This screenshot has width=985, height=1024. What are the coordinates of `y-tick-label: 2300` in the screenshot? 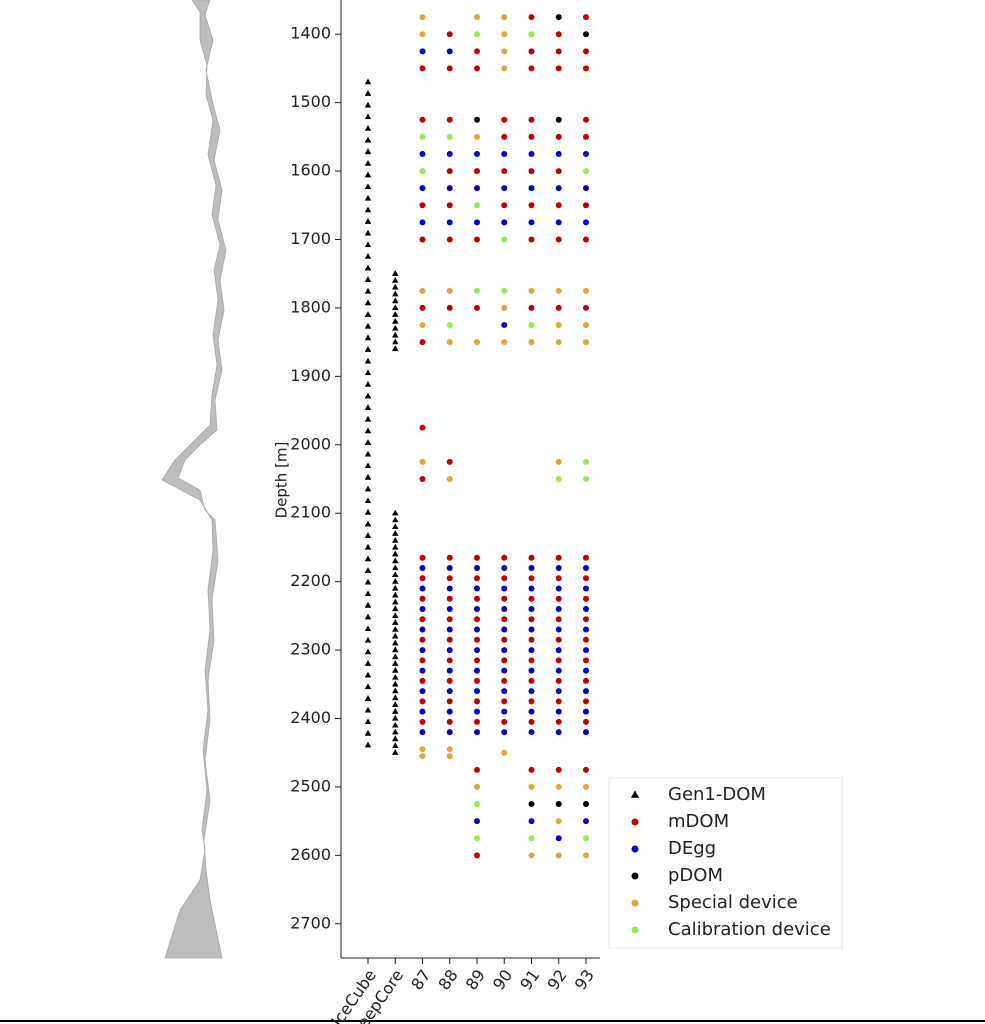 It's located at (310, 649).